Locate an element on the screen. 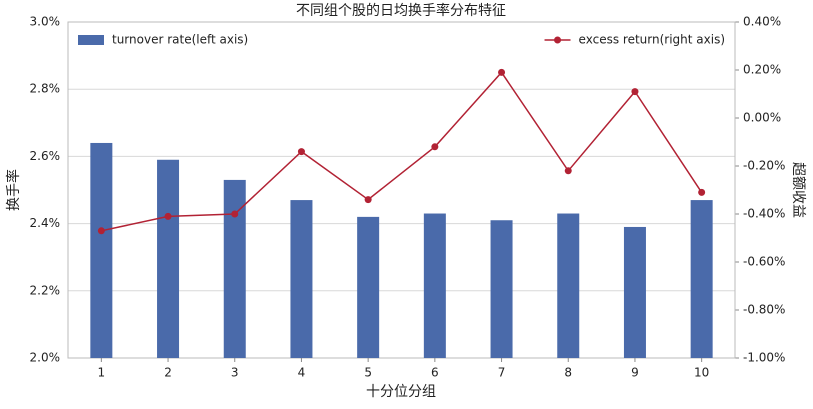 This screenshot has width=813, height=409. y2-tick-label: -0.20% is located at coordinates (764, 166).